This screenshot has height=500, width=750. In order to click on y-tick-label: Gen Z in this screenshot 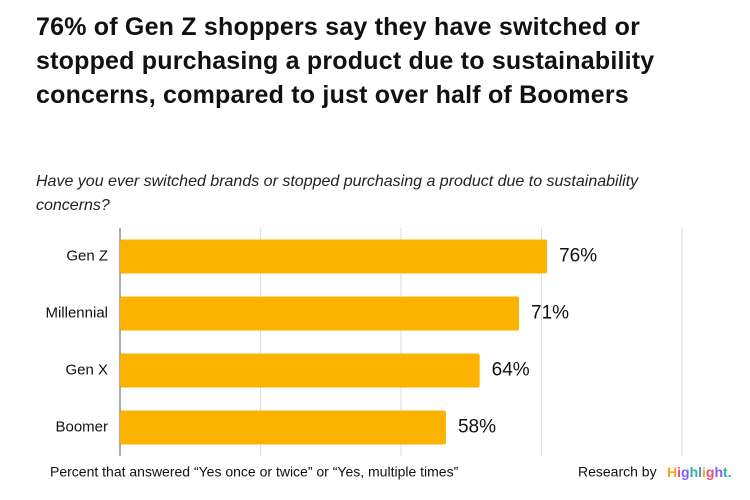, I will do `click(87, 255)`.